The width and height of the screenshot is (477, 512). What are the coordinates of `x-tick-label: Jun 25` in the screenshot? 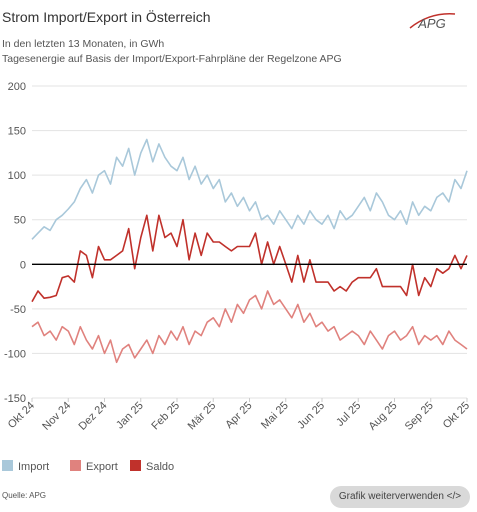 It's located at (311, 416).